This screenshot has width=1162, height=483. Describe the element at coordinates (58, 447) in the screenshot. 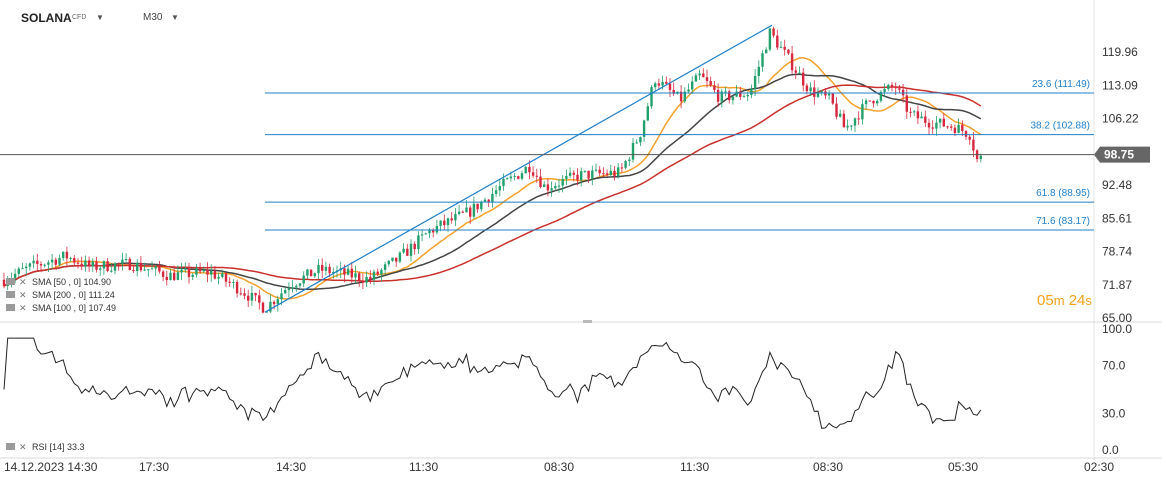

I see `rsi-label: RSI [14] 33.3` at that location.